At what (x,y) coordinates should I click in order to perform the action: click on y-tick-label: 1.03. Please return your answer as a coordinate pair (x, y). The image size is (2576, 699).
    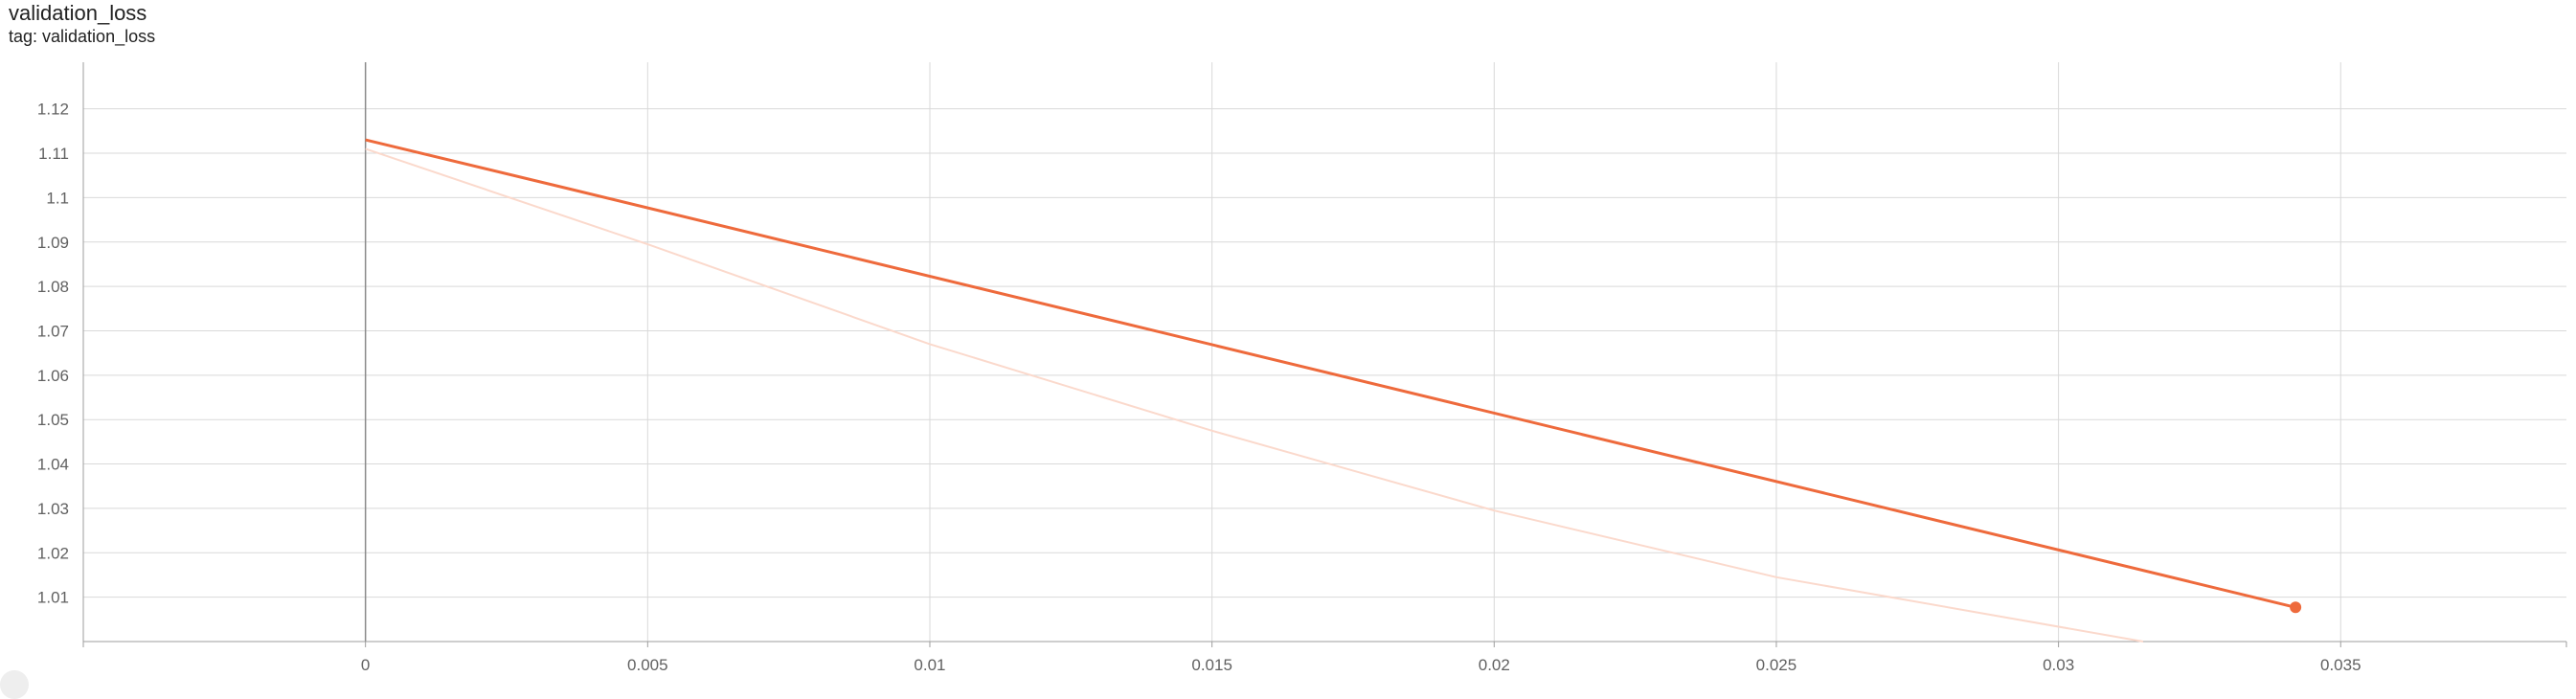
    Looking at the image, I should click on (53, 509).